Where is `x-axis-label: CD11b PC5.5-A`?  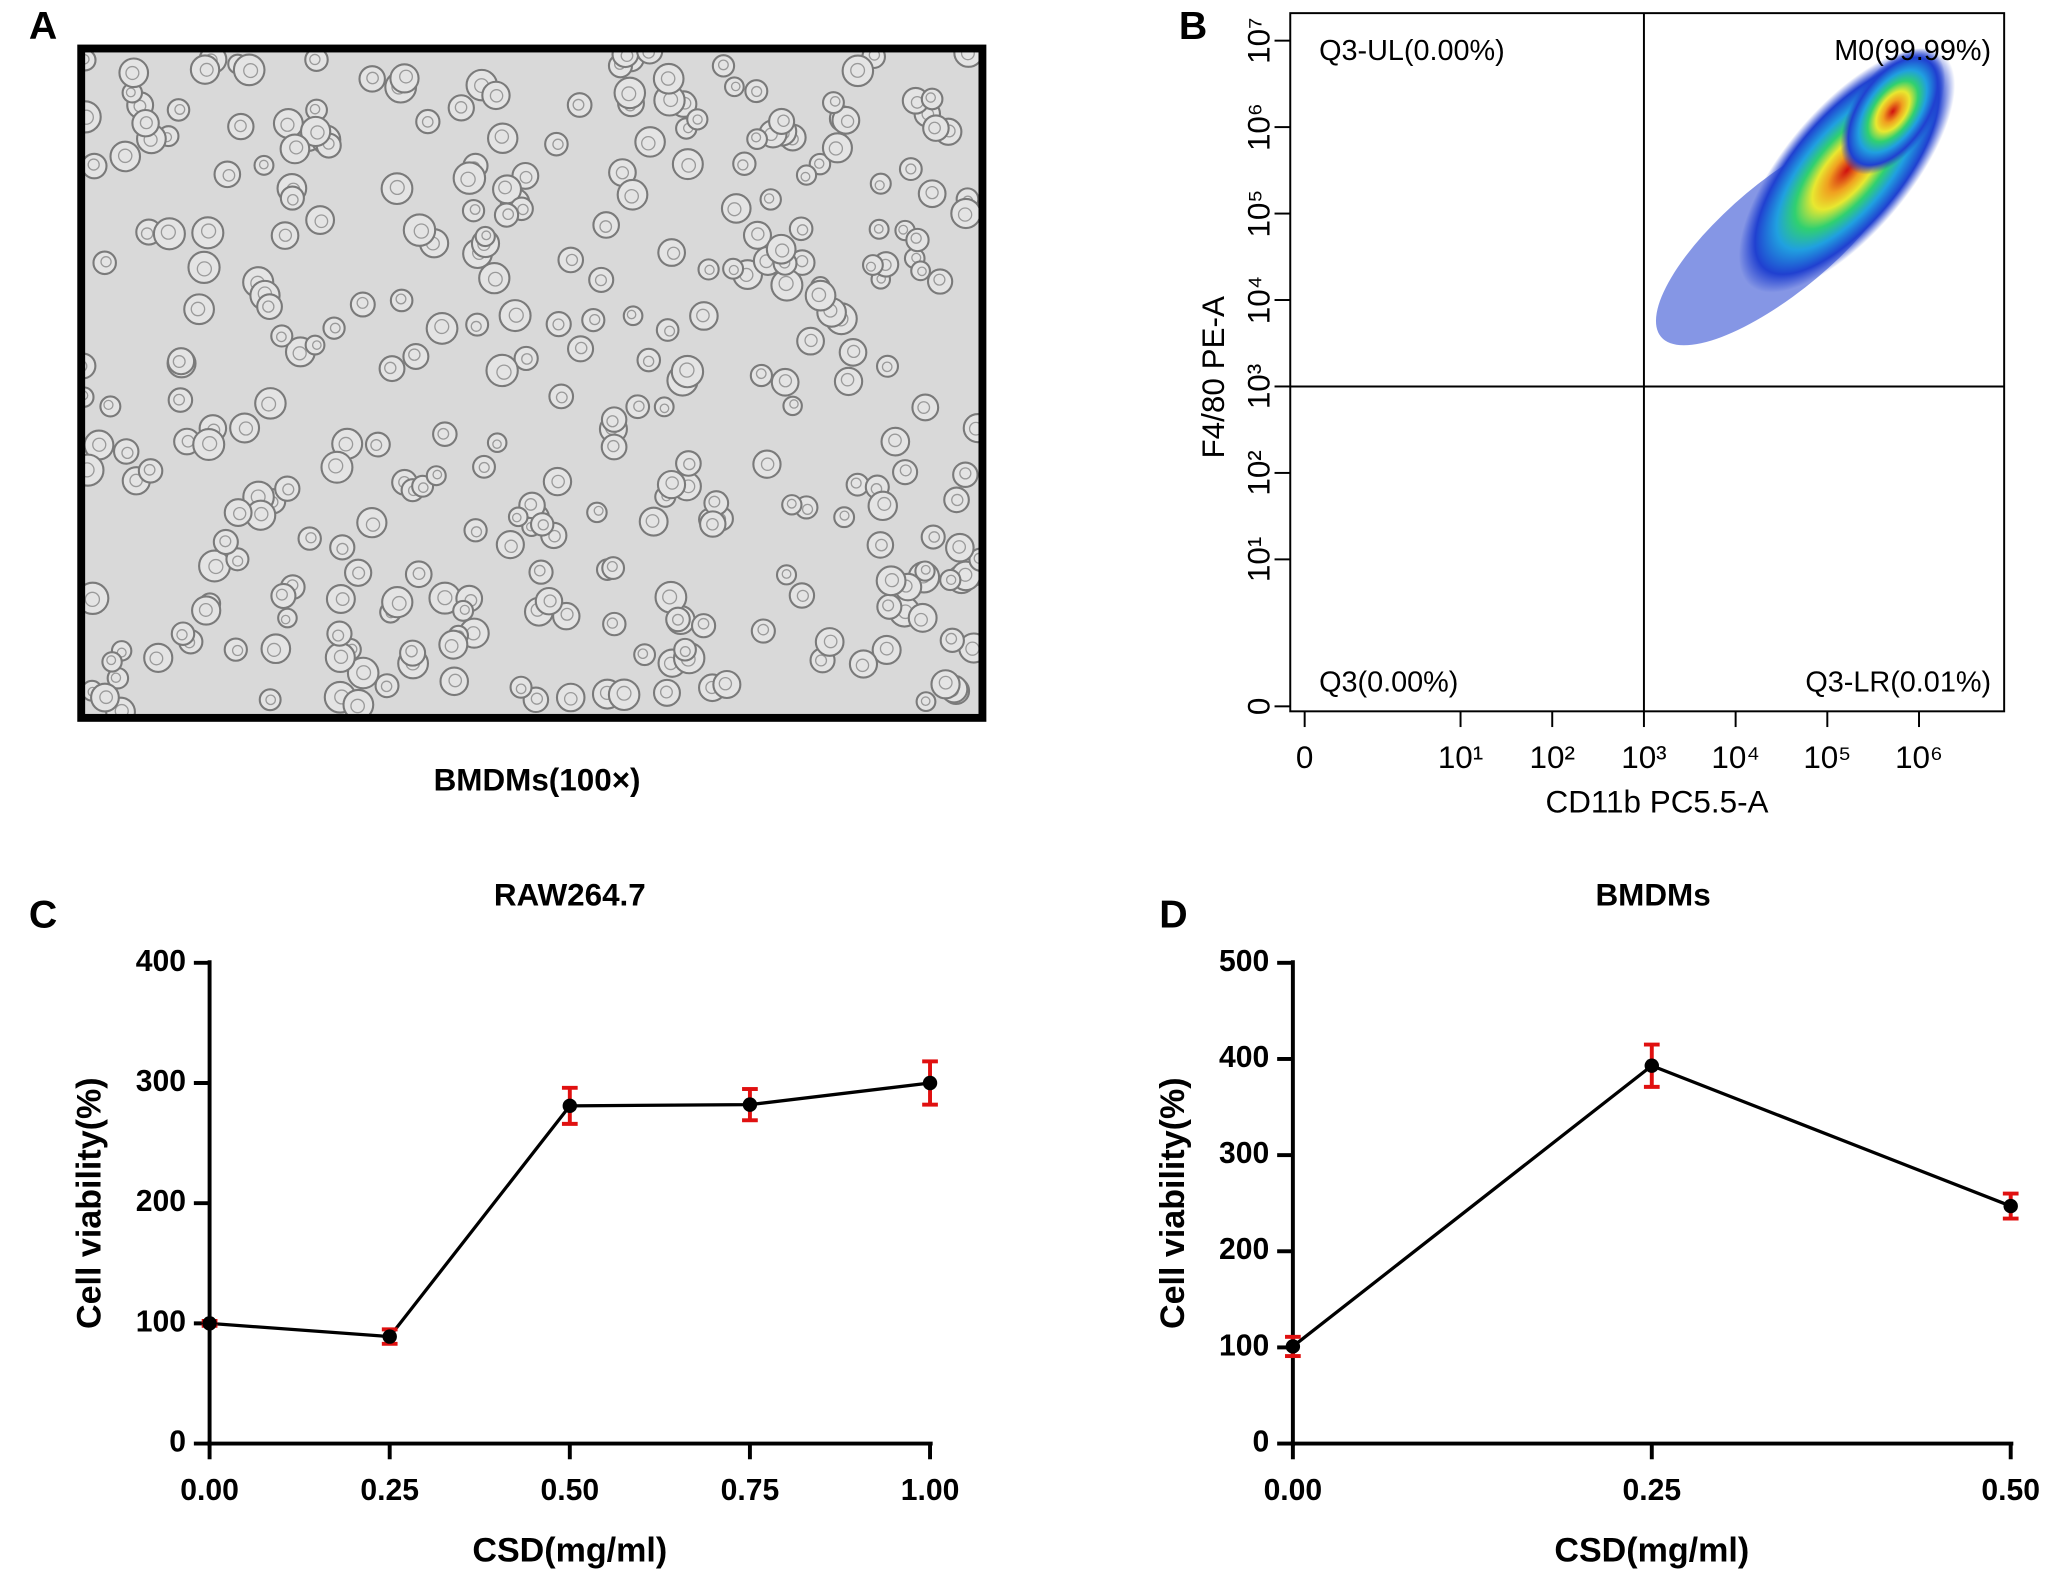
x-axis-label: CD11b PC5.5-A is located at coordinates (1657, 802).